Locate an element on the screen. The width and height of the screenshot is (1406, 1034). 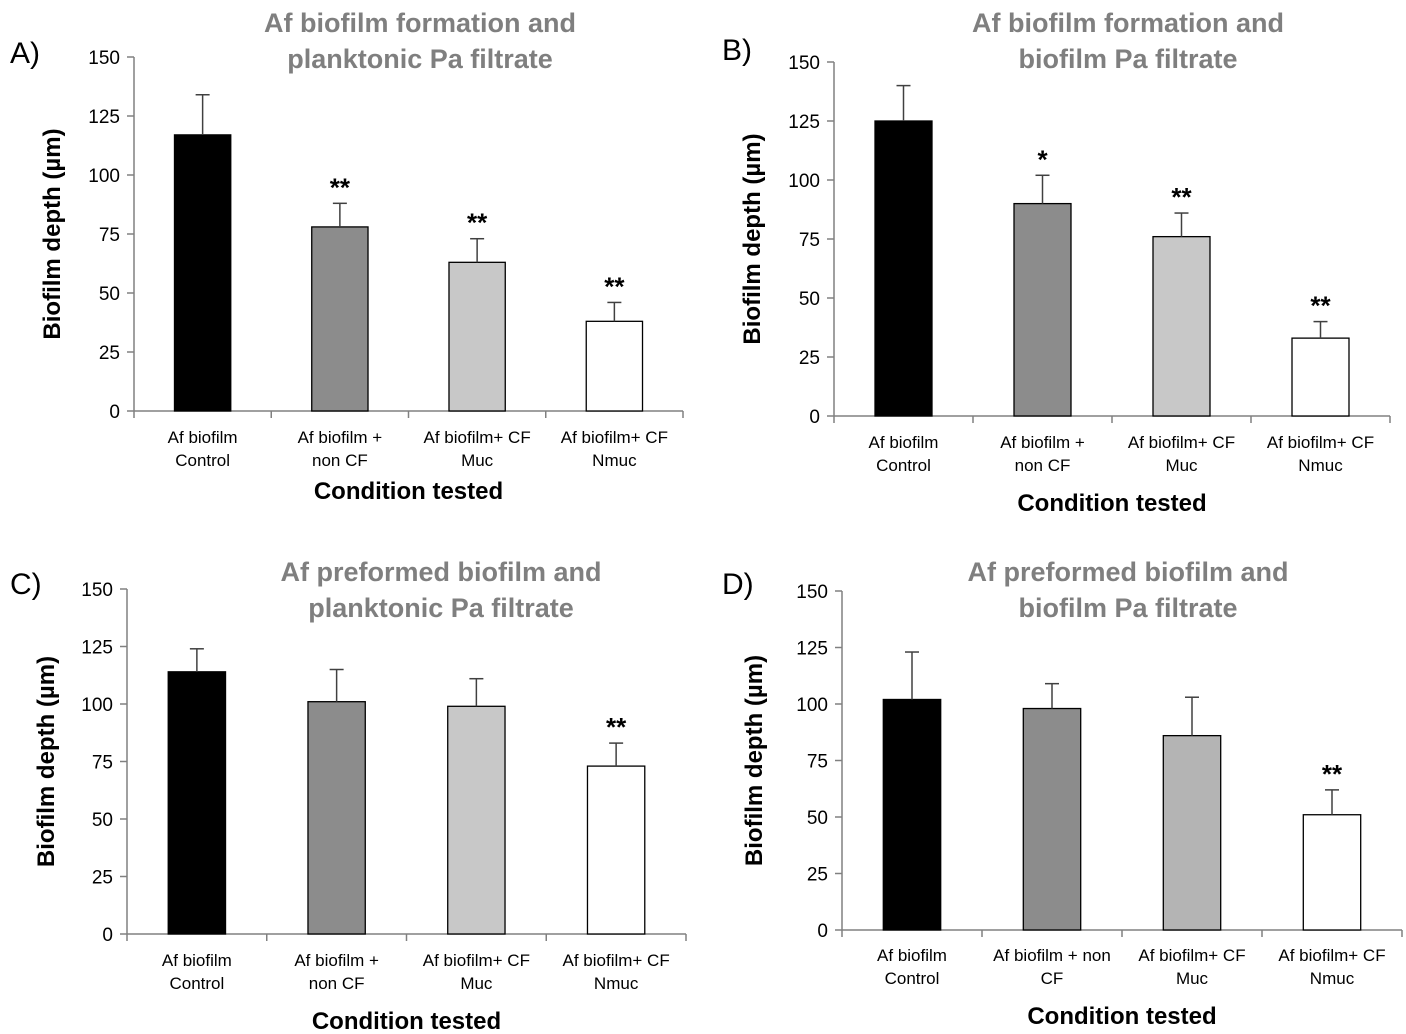
chart-title-line: Af biofilm formation and is located at coordinates (420, 23).